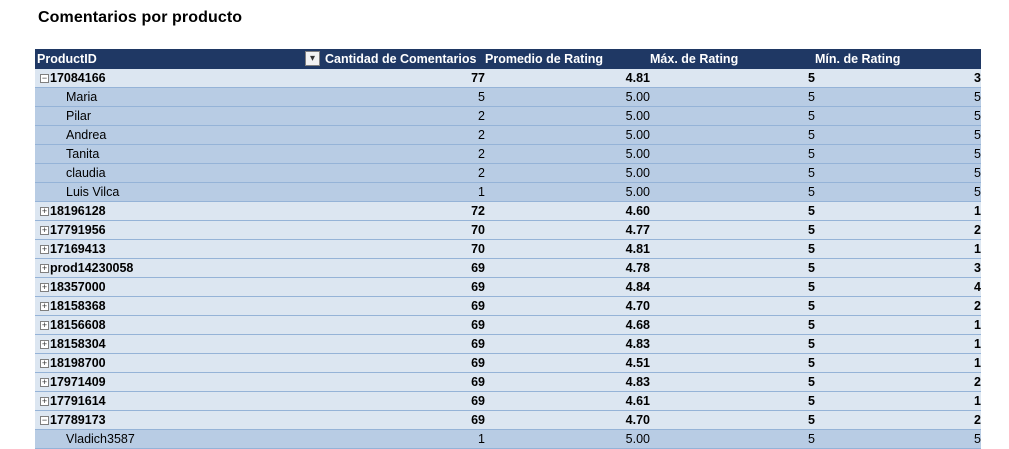  Describe the element at coordinates (178, 154) in the screenshot. I see `row-label-cell: Tanita` at that location.